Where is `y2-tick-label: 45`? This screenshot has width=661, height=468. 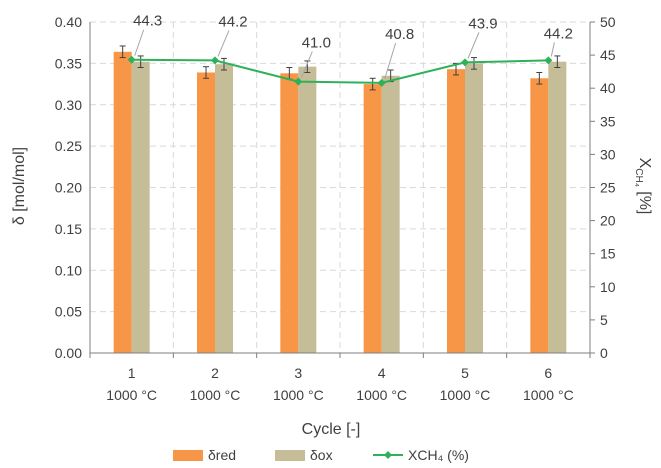 y2-tick-label: 45 is located at coordinates (608, 55).